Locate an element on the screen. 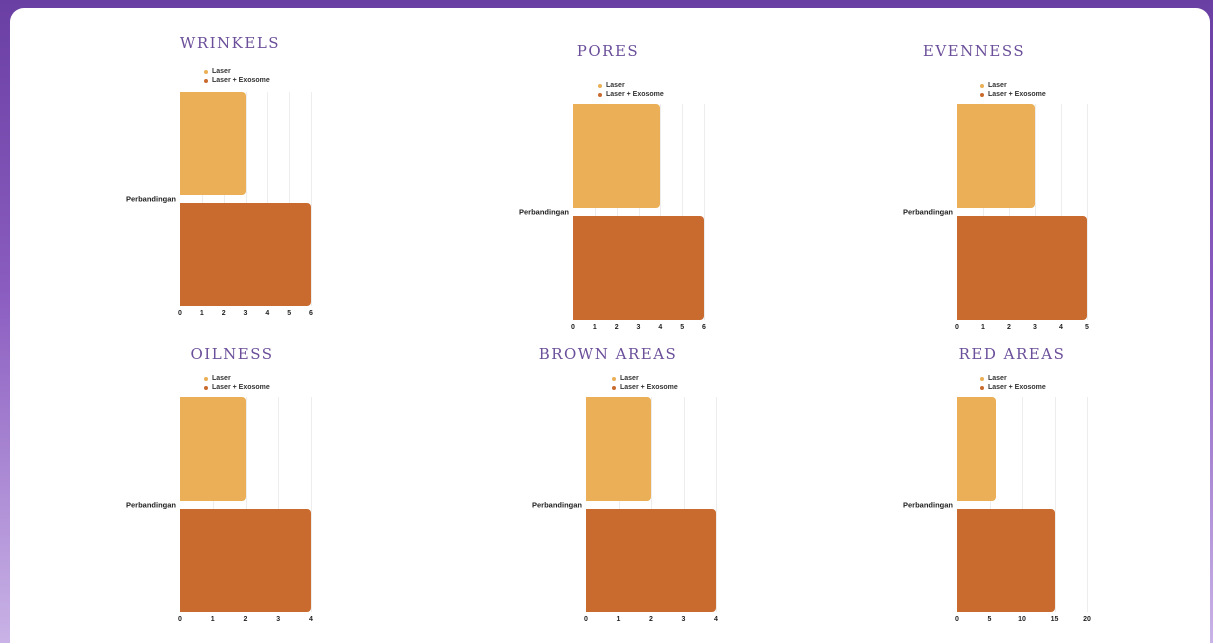 This screenshot has width=1213, height=643. chart-title: BROWN AREAS is located at coordinates (608, 354).